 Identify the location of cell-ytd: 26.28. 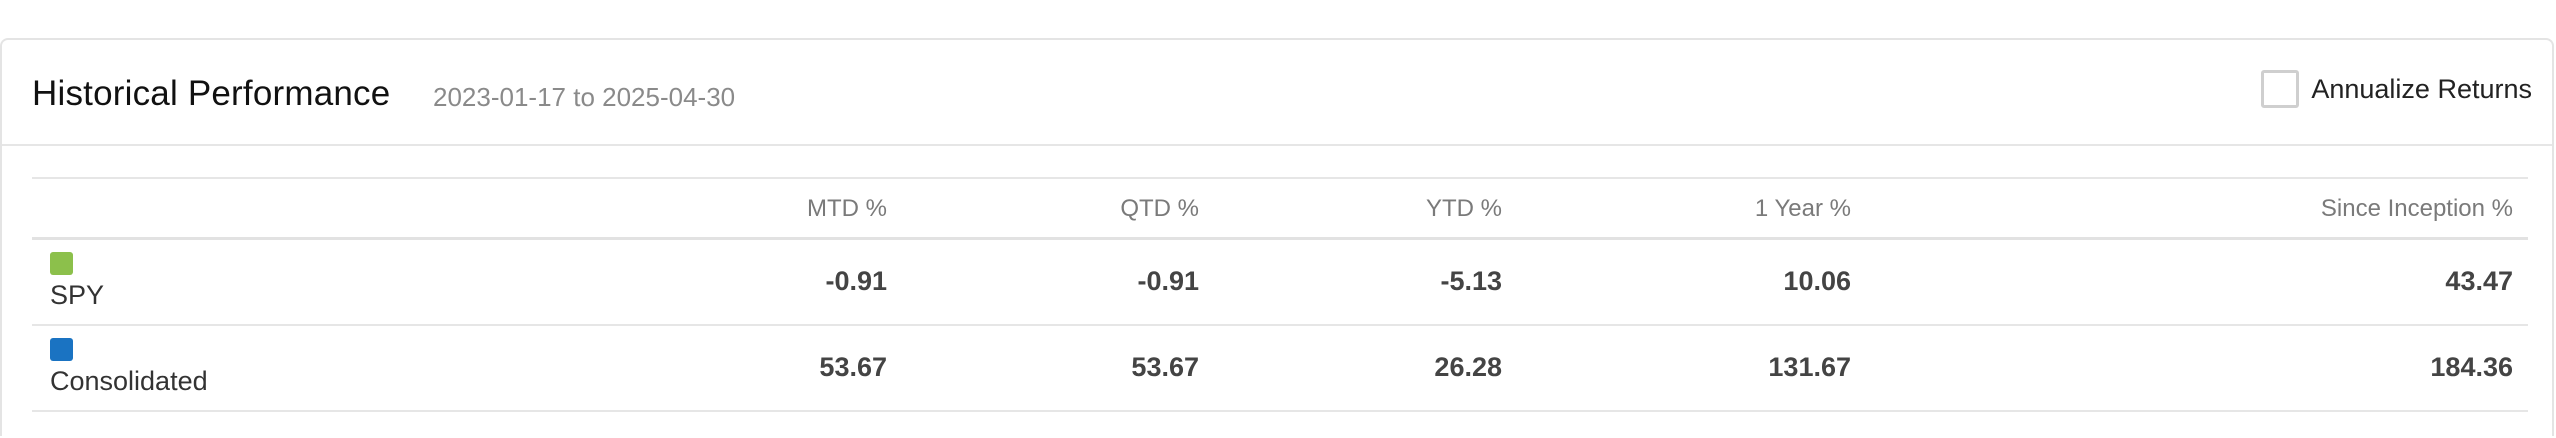
(1468, 367).